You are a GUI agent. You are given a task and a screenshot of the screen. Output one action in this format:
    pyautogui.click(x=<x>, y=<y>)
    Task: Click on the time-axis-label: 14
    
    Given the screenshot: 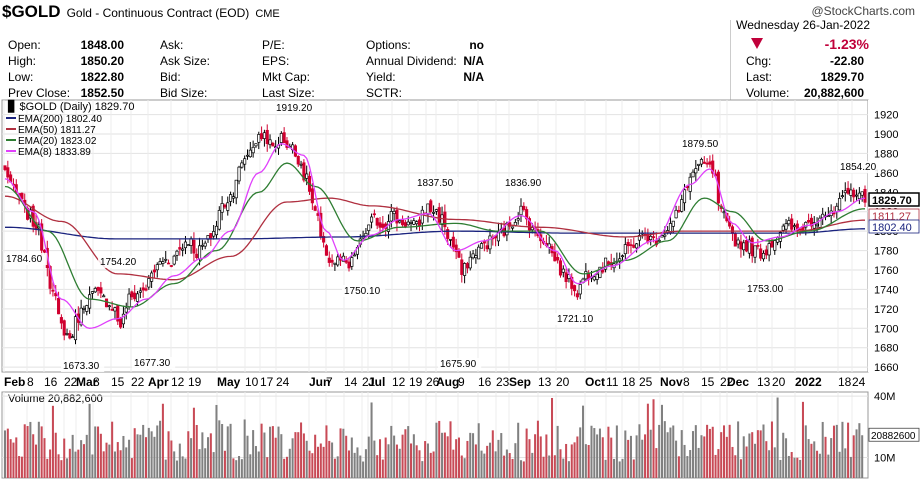 What is the action you would take?
    pyautogui.click(x=351, y=382)
    